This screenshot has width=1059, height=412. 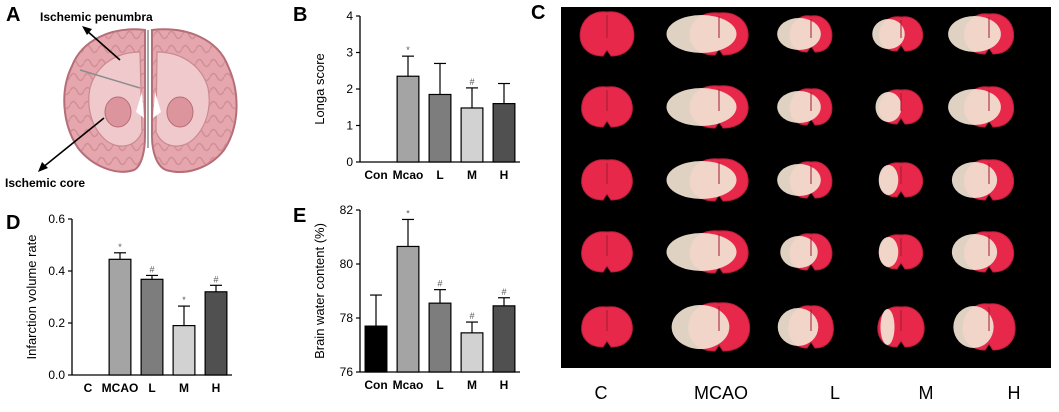 What do you see at coordinates (56, 375) in the screenshot?
I see `y-tick-label: 0.0` at bounding box center [56, 375].